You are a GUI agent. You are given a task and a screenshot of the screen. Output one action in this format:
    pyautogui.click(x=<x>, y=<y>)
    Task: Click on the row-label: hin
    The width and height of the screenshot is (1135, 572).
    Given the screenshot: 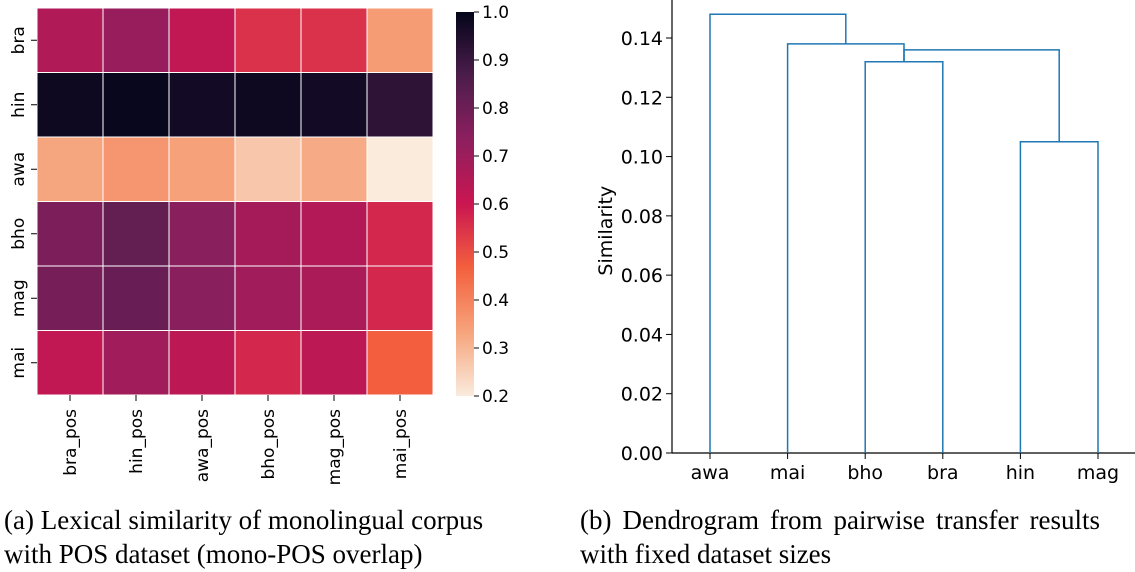 What is the action you would take?
    pyautogui.click(x=19, y=105)
    